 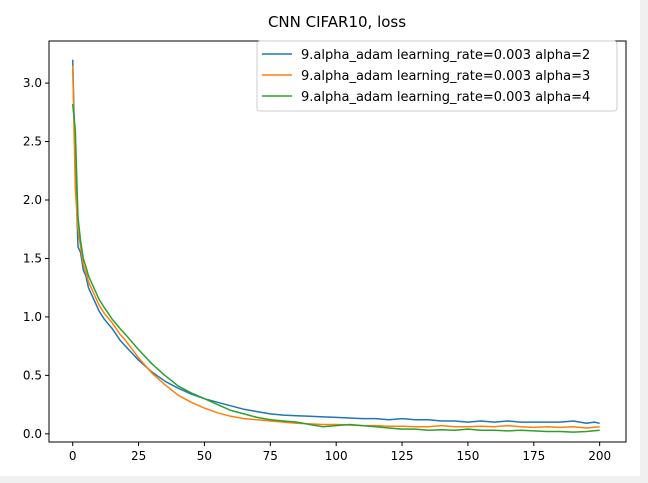 What do you see at coordinates (467, 456) in the screenshot?
I see `x-tick-label: 150` at bounding box center [467, 456].